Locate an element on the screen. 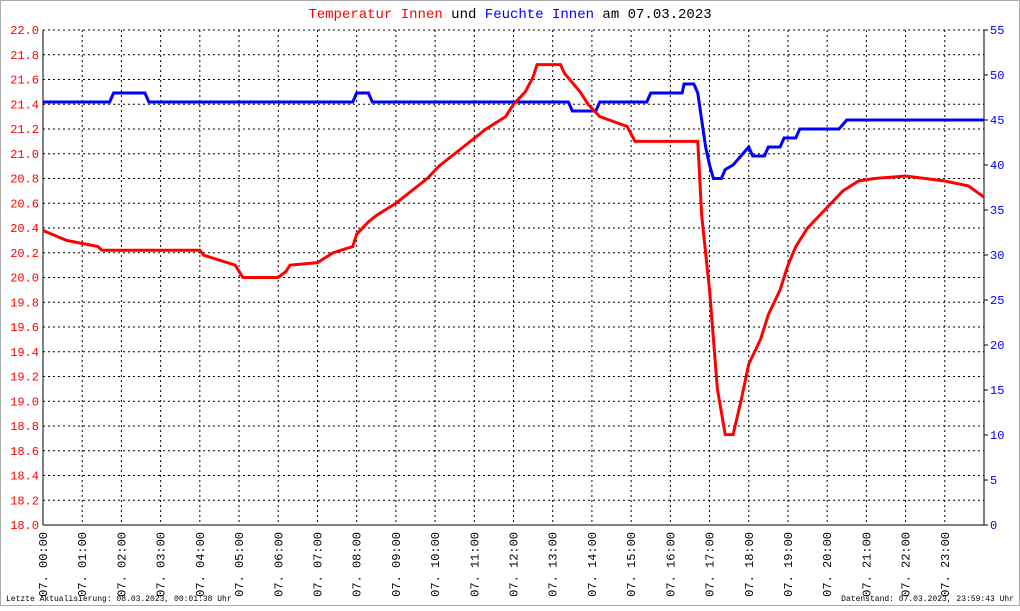 The width and height of the screenshot is (1020, 611). x-tick-label: 07. 12:00 is located at coordinates (515, 564).